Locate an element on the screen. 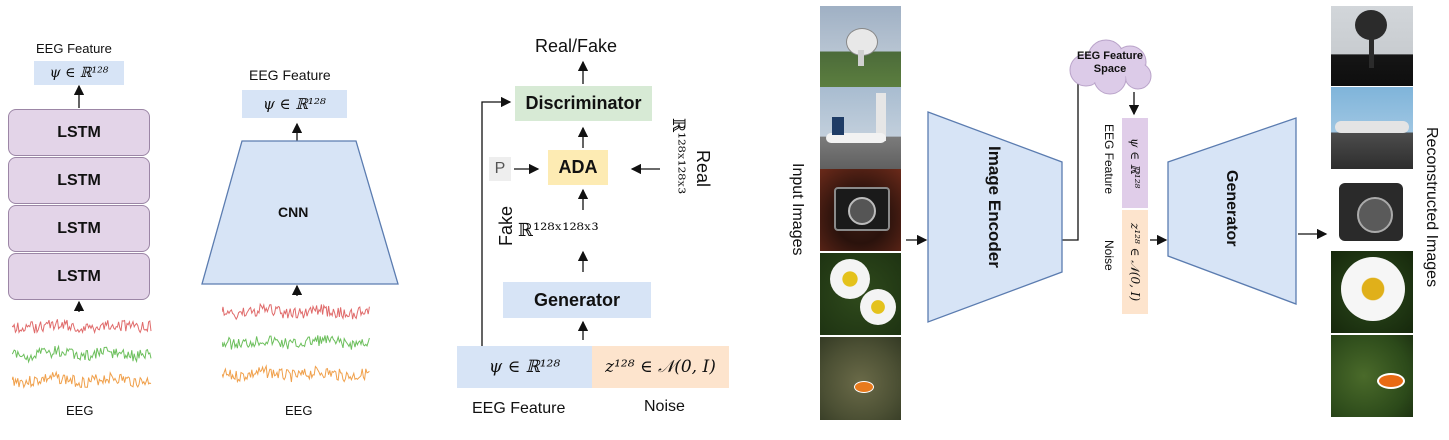 This screenshot has height=440, width=1449. fake-space-formula: ℝ¹²⁸ˣ¹²⁸ˣ³ is located at coordinates (558, 230).